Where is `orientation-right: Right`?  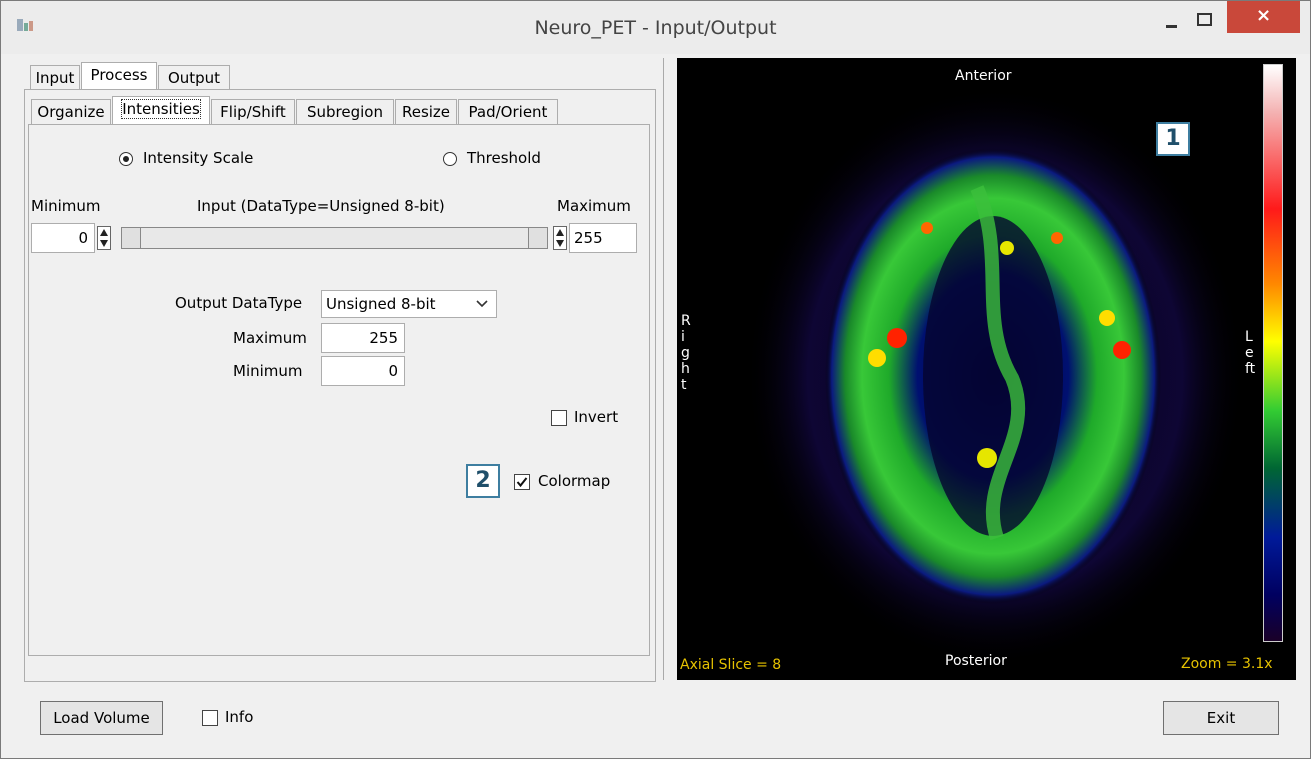 orientation-right: Right is located at coordinates (686, 353).